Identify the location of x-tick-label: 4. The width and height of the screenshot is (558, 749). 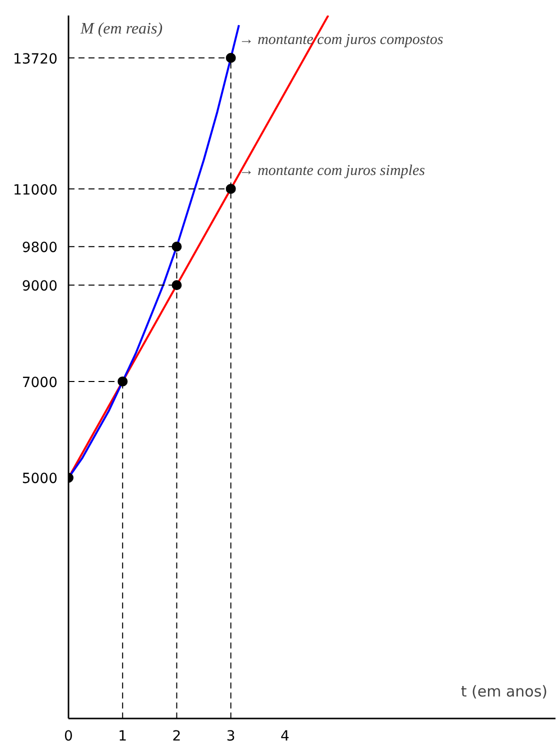
(285, 736).